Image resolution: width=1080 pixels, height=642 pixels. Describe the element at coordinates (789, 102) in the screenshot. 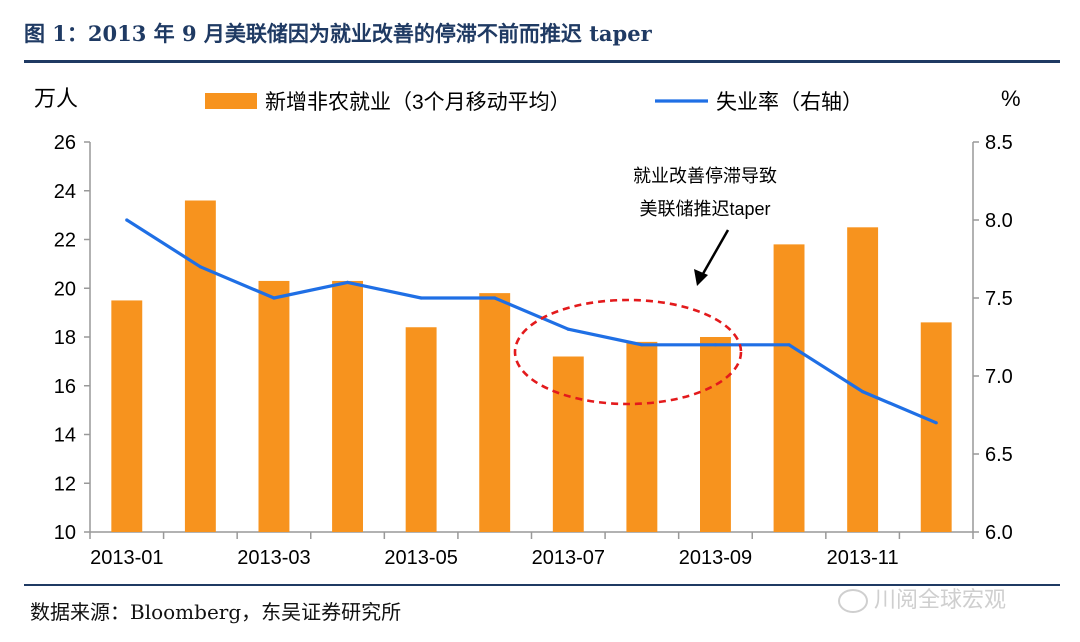

I see `legend-line-label: 失业率（右轴）` at that location.